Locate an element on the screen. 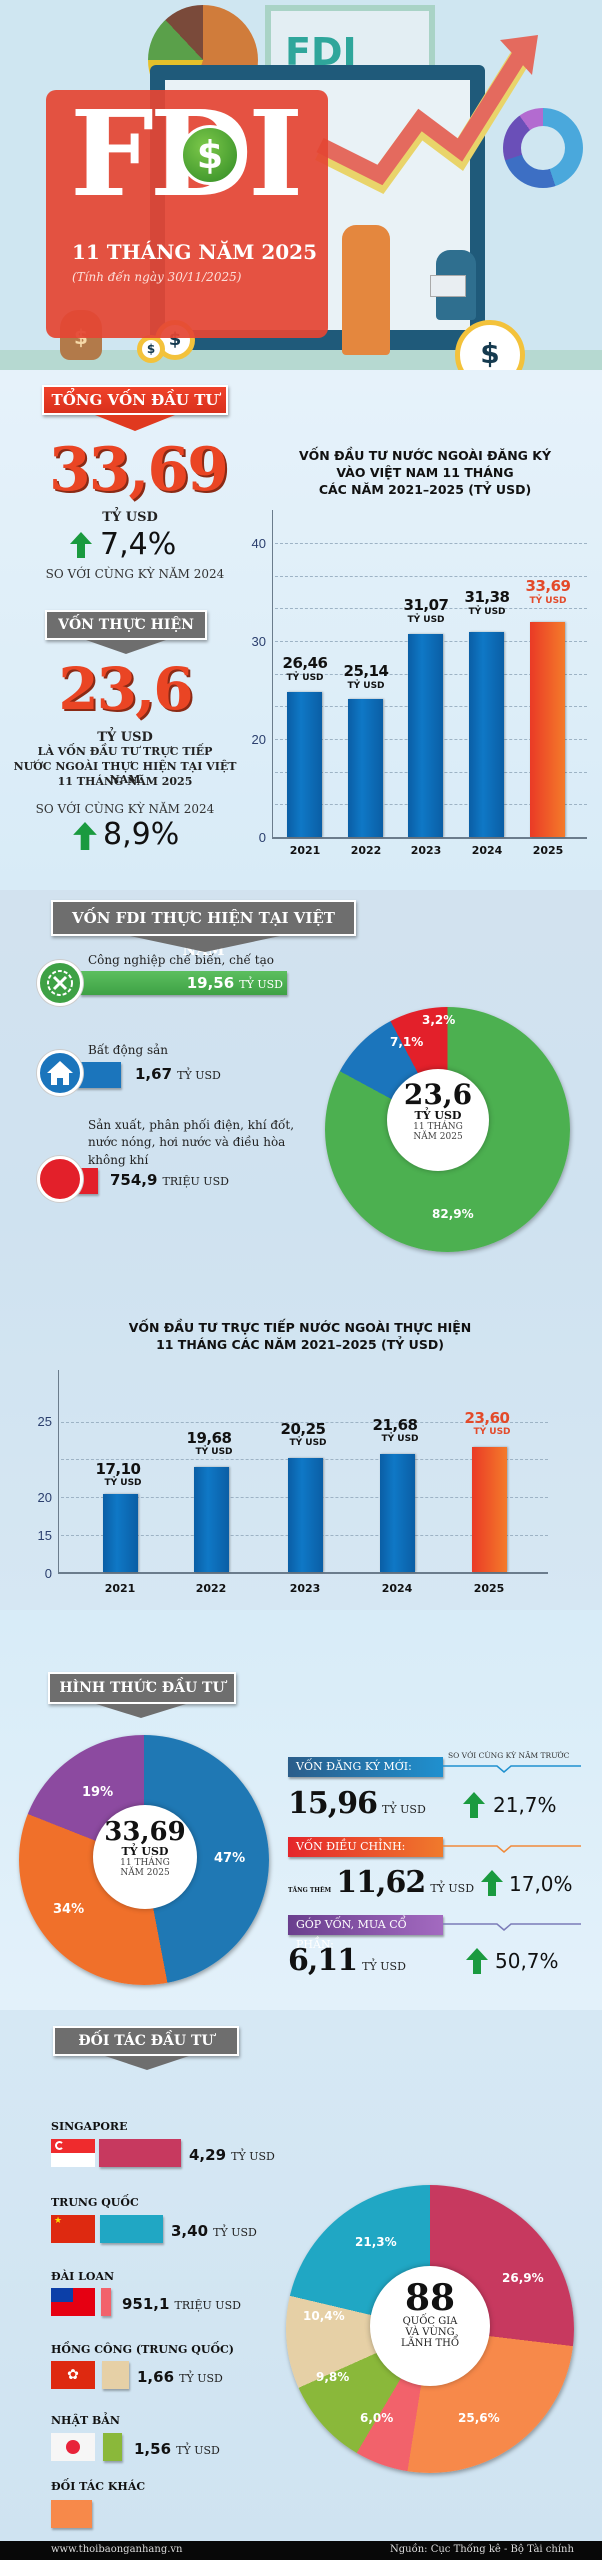 This screenshot has height=2560, width=602. sector-value: 1,67 is located at coordinates (154, 1074).